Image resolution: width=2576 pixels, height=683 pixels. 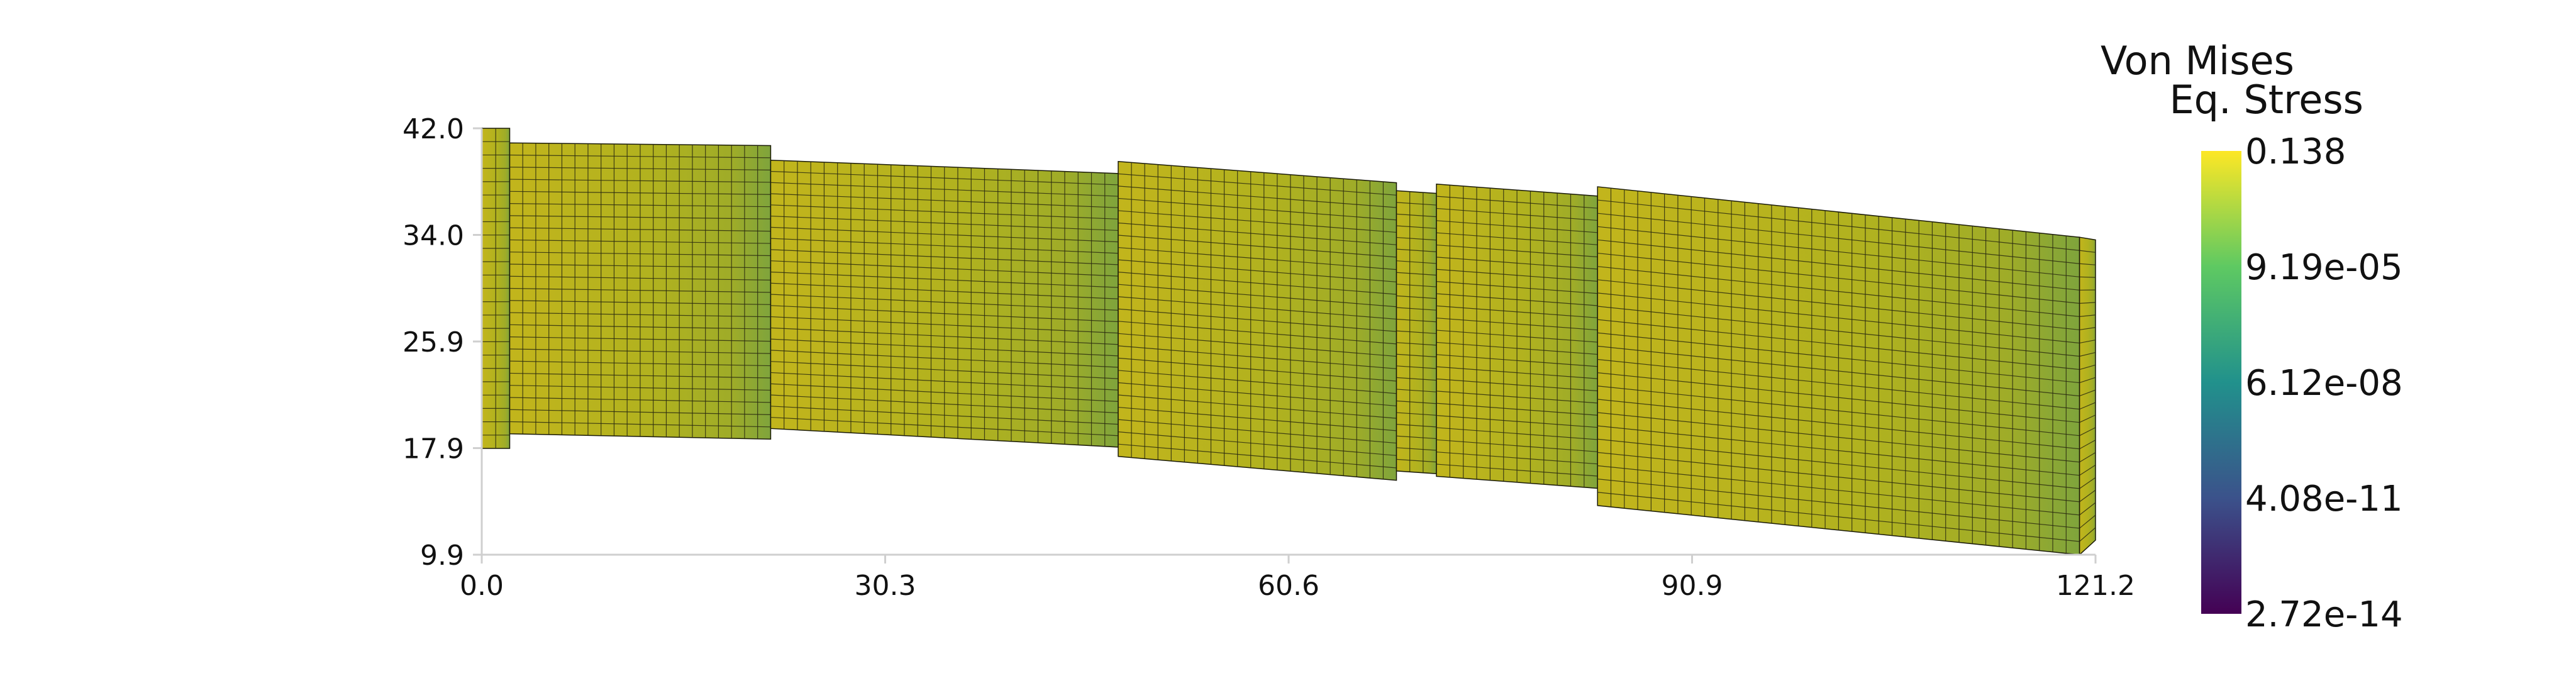 I want to click on y-tick-label: 42.0, so click(x=433, y=129).